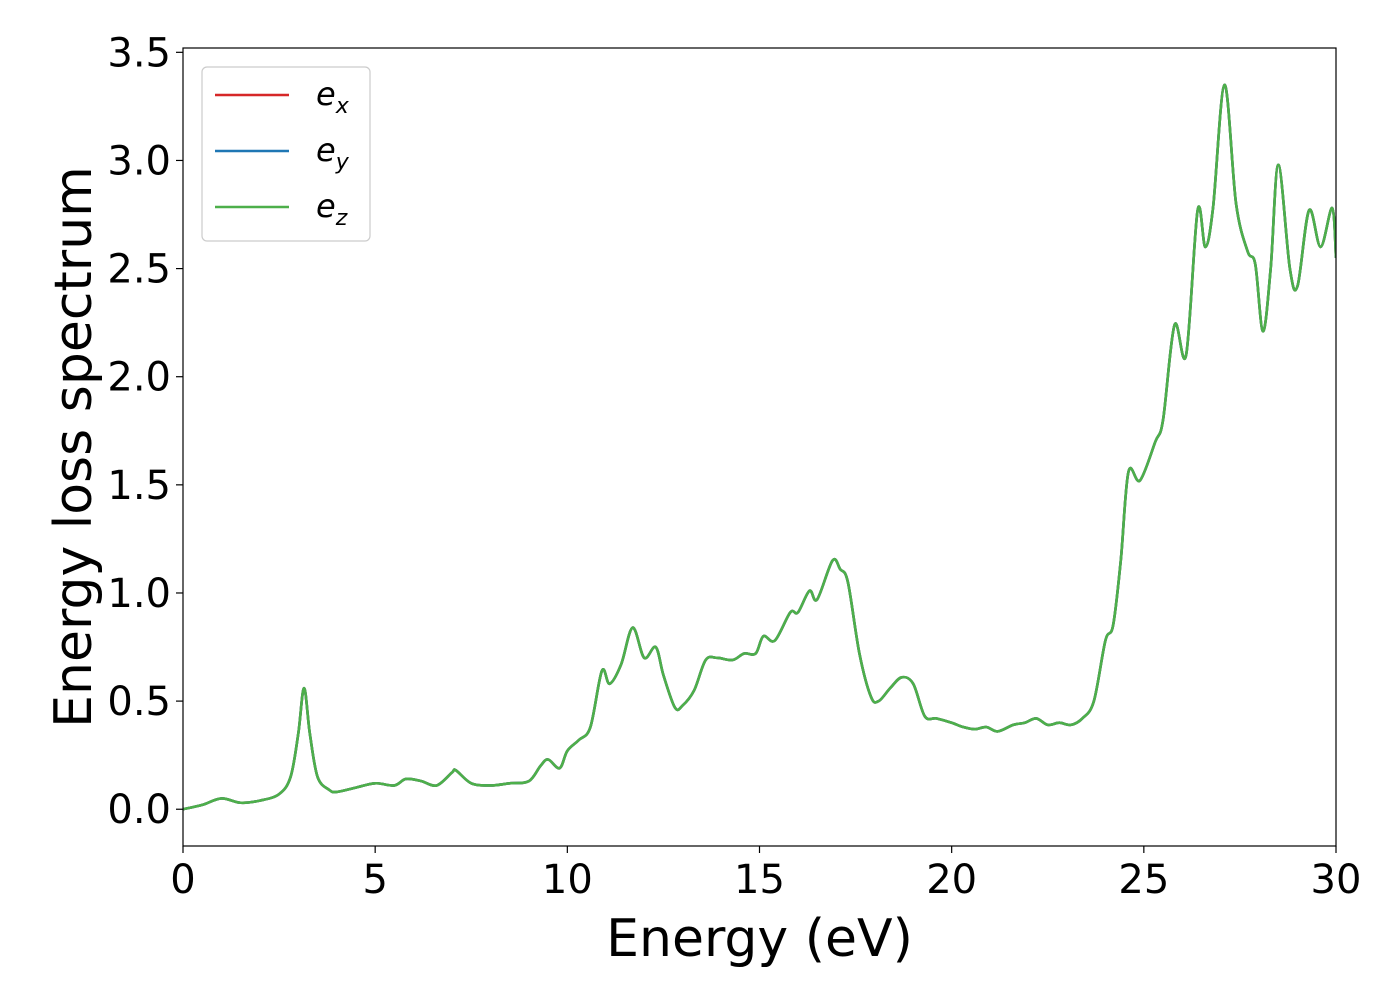 Image resolution: width=1400 pixels, height=1000 pixels. What do you see at coordinates (1336, 880) in the screenshot?
I see `x-tick-label: 30` at bounding box center [1336, 880].